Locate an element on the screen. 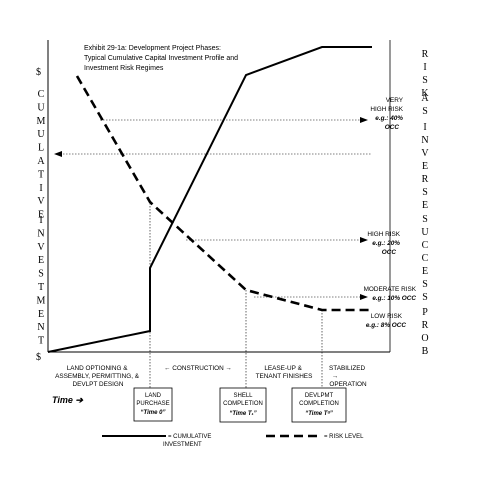 Image resolution: width=480 pixels, height=480 pixels. phase-construction: ← CONSTRUCTION → is located at coordinates (198, 368).